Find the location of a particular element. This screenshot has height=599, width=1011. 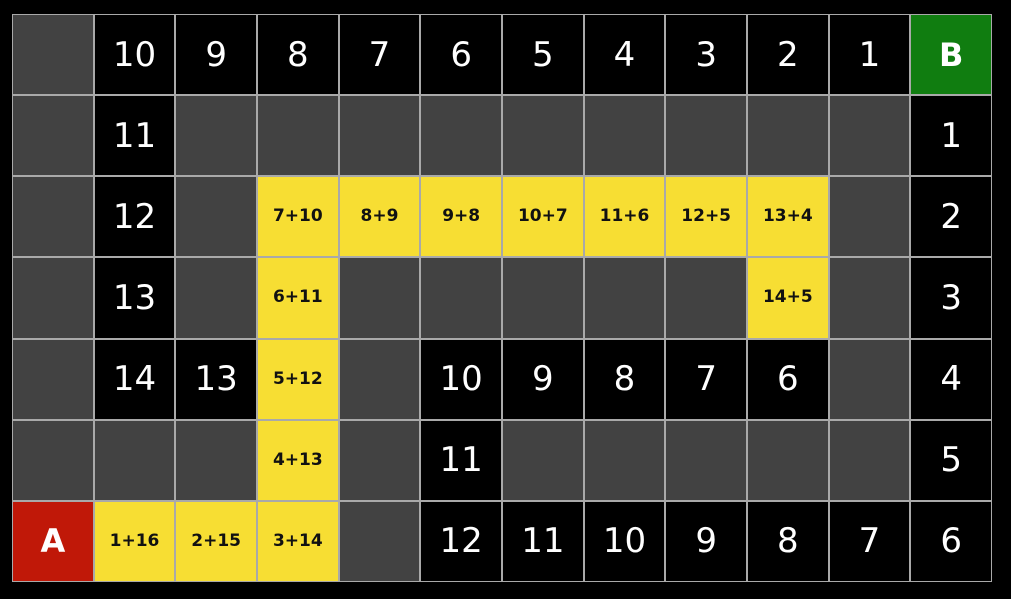

number-cell-r3-c1: 13 is located at coordinates (134, 298).